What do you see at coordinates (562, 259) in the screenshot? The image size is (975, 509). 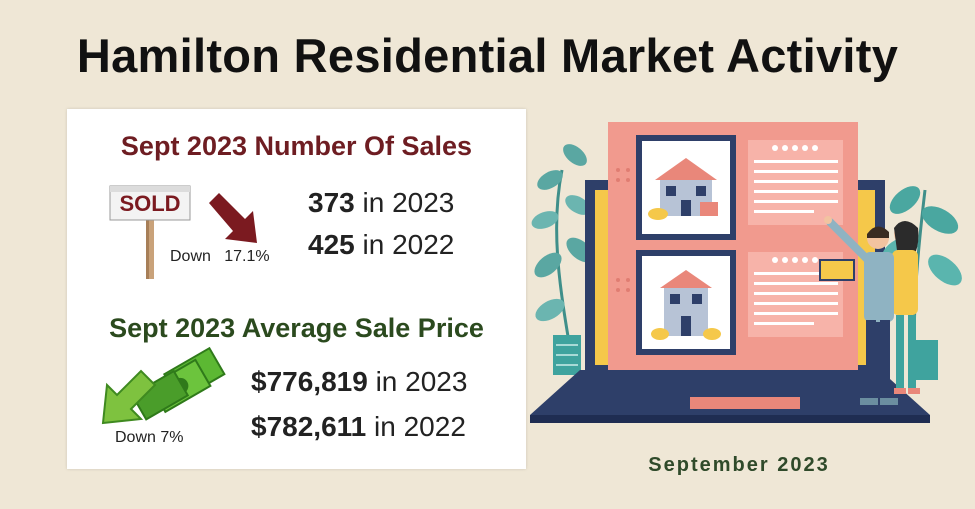 I see `plant-left-icon` at bounding box center [562, 259].